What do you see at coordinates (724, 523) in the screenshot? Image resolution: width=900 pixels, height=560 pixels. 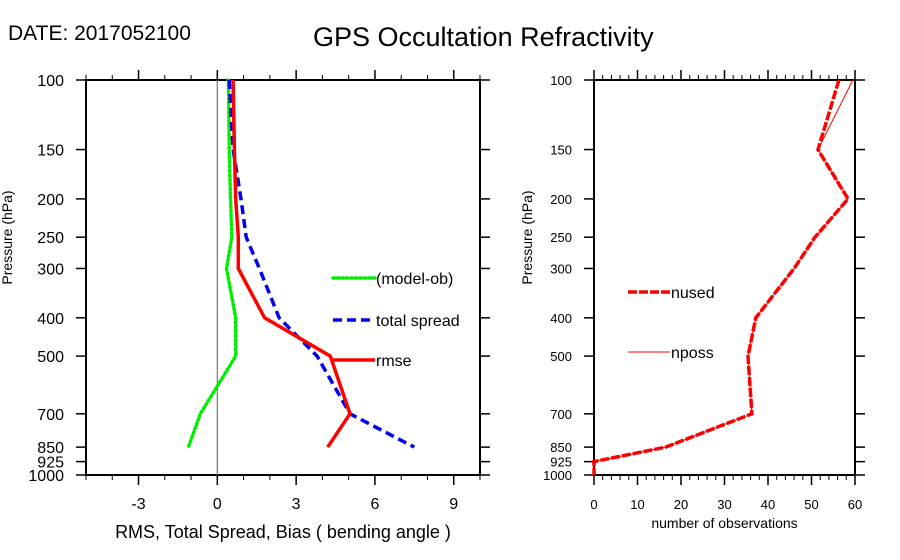 I see `right-x-axis-title: number of observations` at bounding box center [724, 523].